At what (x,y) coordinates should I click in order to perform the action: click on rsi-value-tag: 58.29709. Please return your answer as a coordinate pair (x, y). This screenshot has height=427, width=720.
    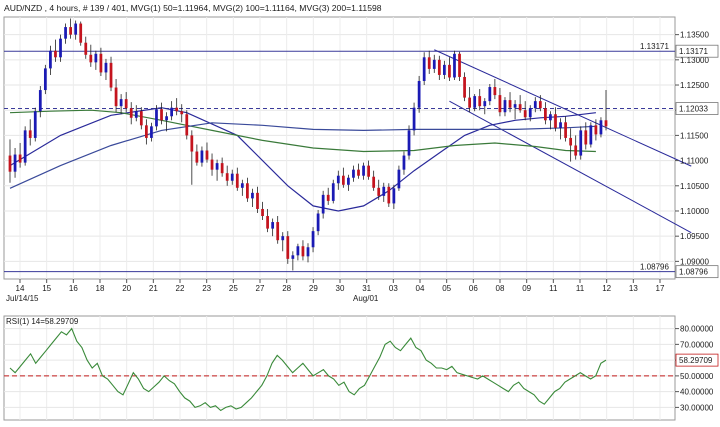
    Looking at the image, I should click on (696, 360).